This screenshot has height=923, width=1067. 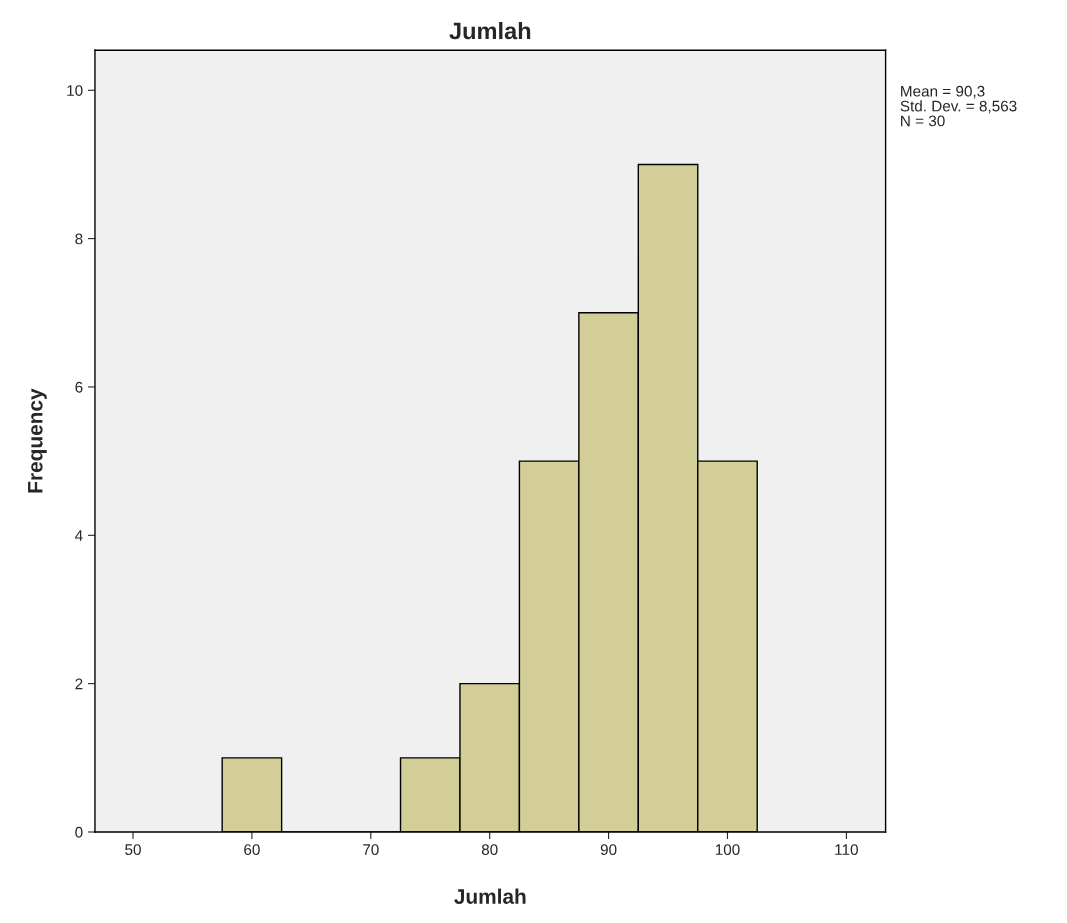 I want to click on x-axis-title: Jumlah, so click(x=490, y=896).